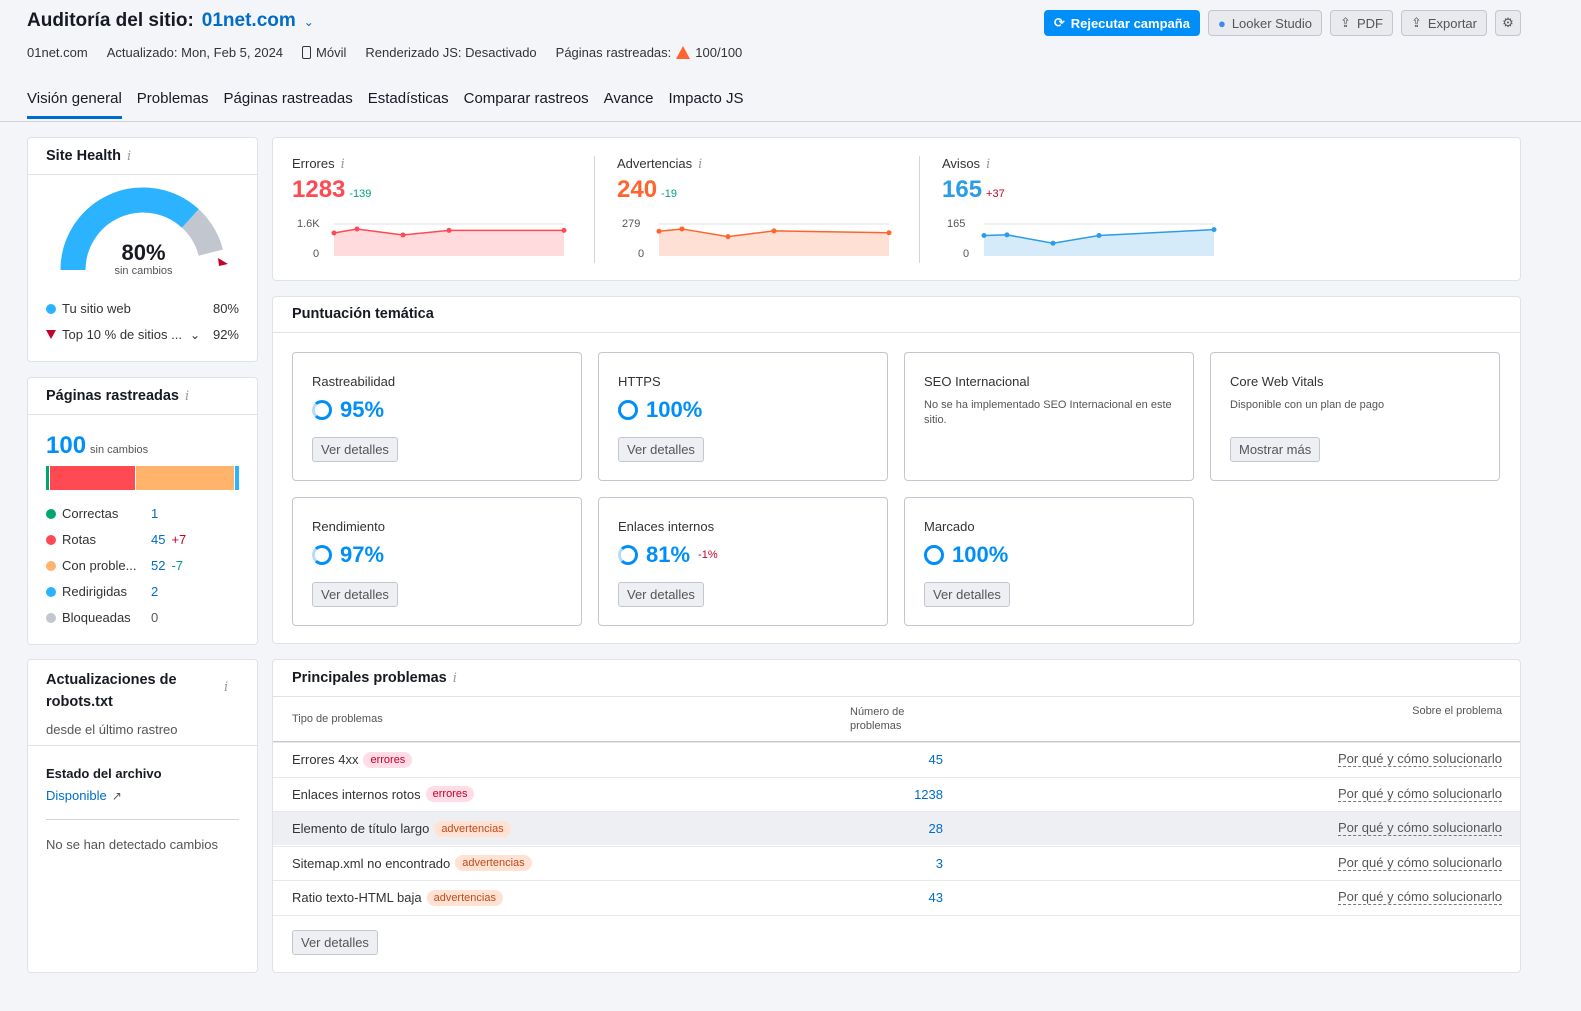  Describe the element at coordinates (928, 794) in the screenshot. I see `issue-count: 1238` at that location.